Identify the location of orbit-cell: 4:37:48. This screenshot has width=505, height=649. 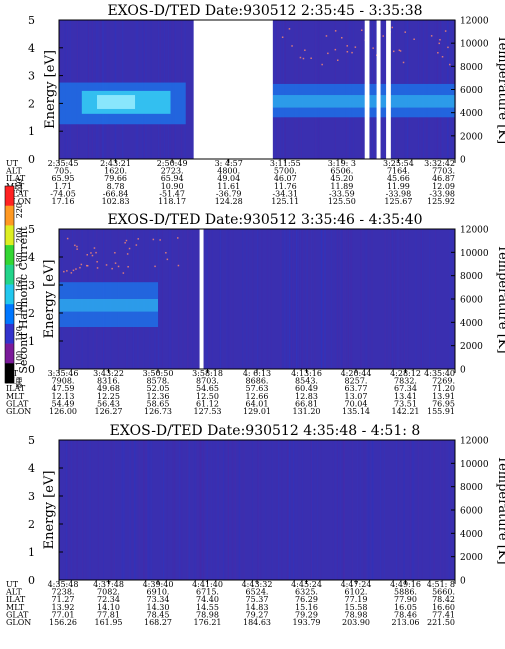
(108, 584).